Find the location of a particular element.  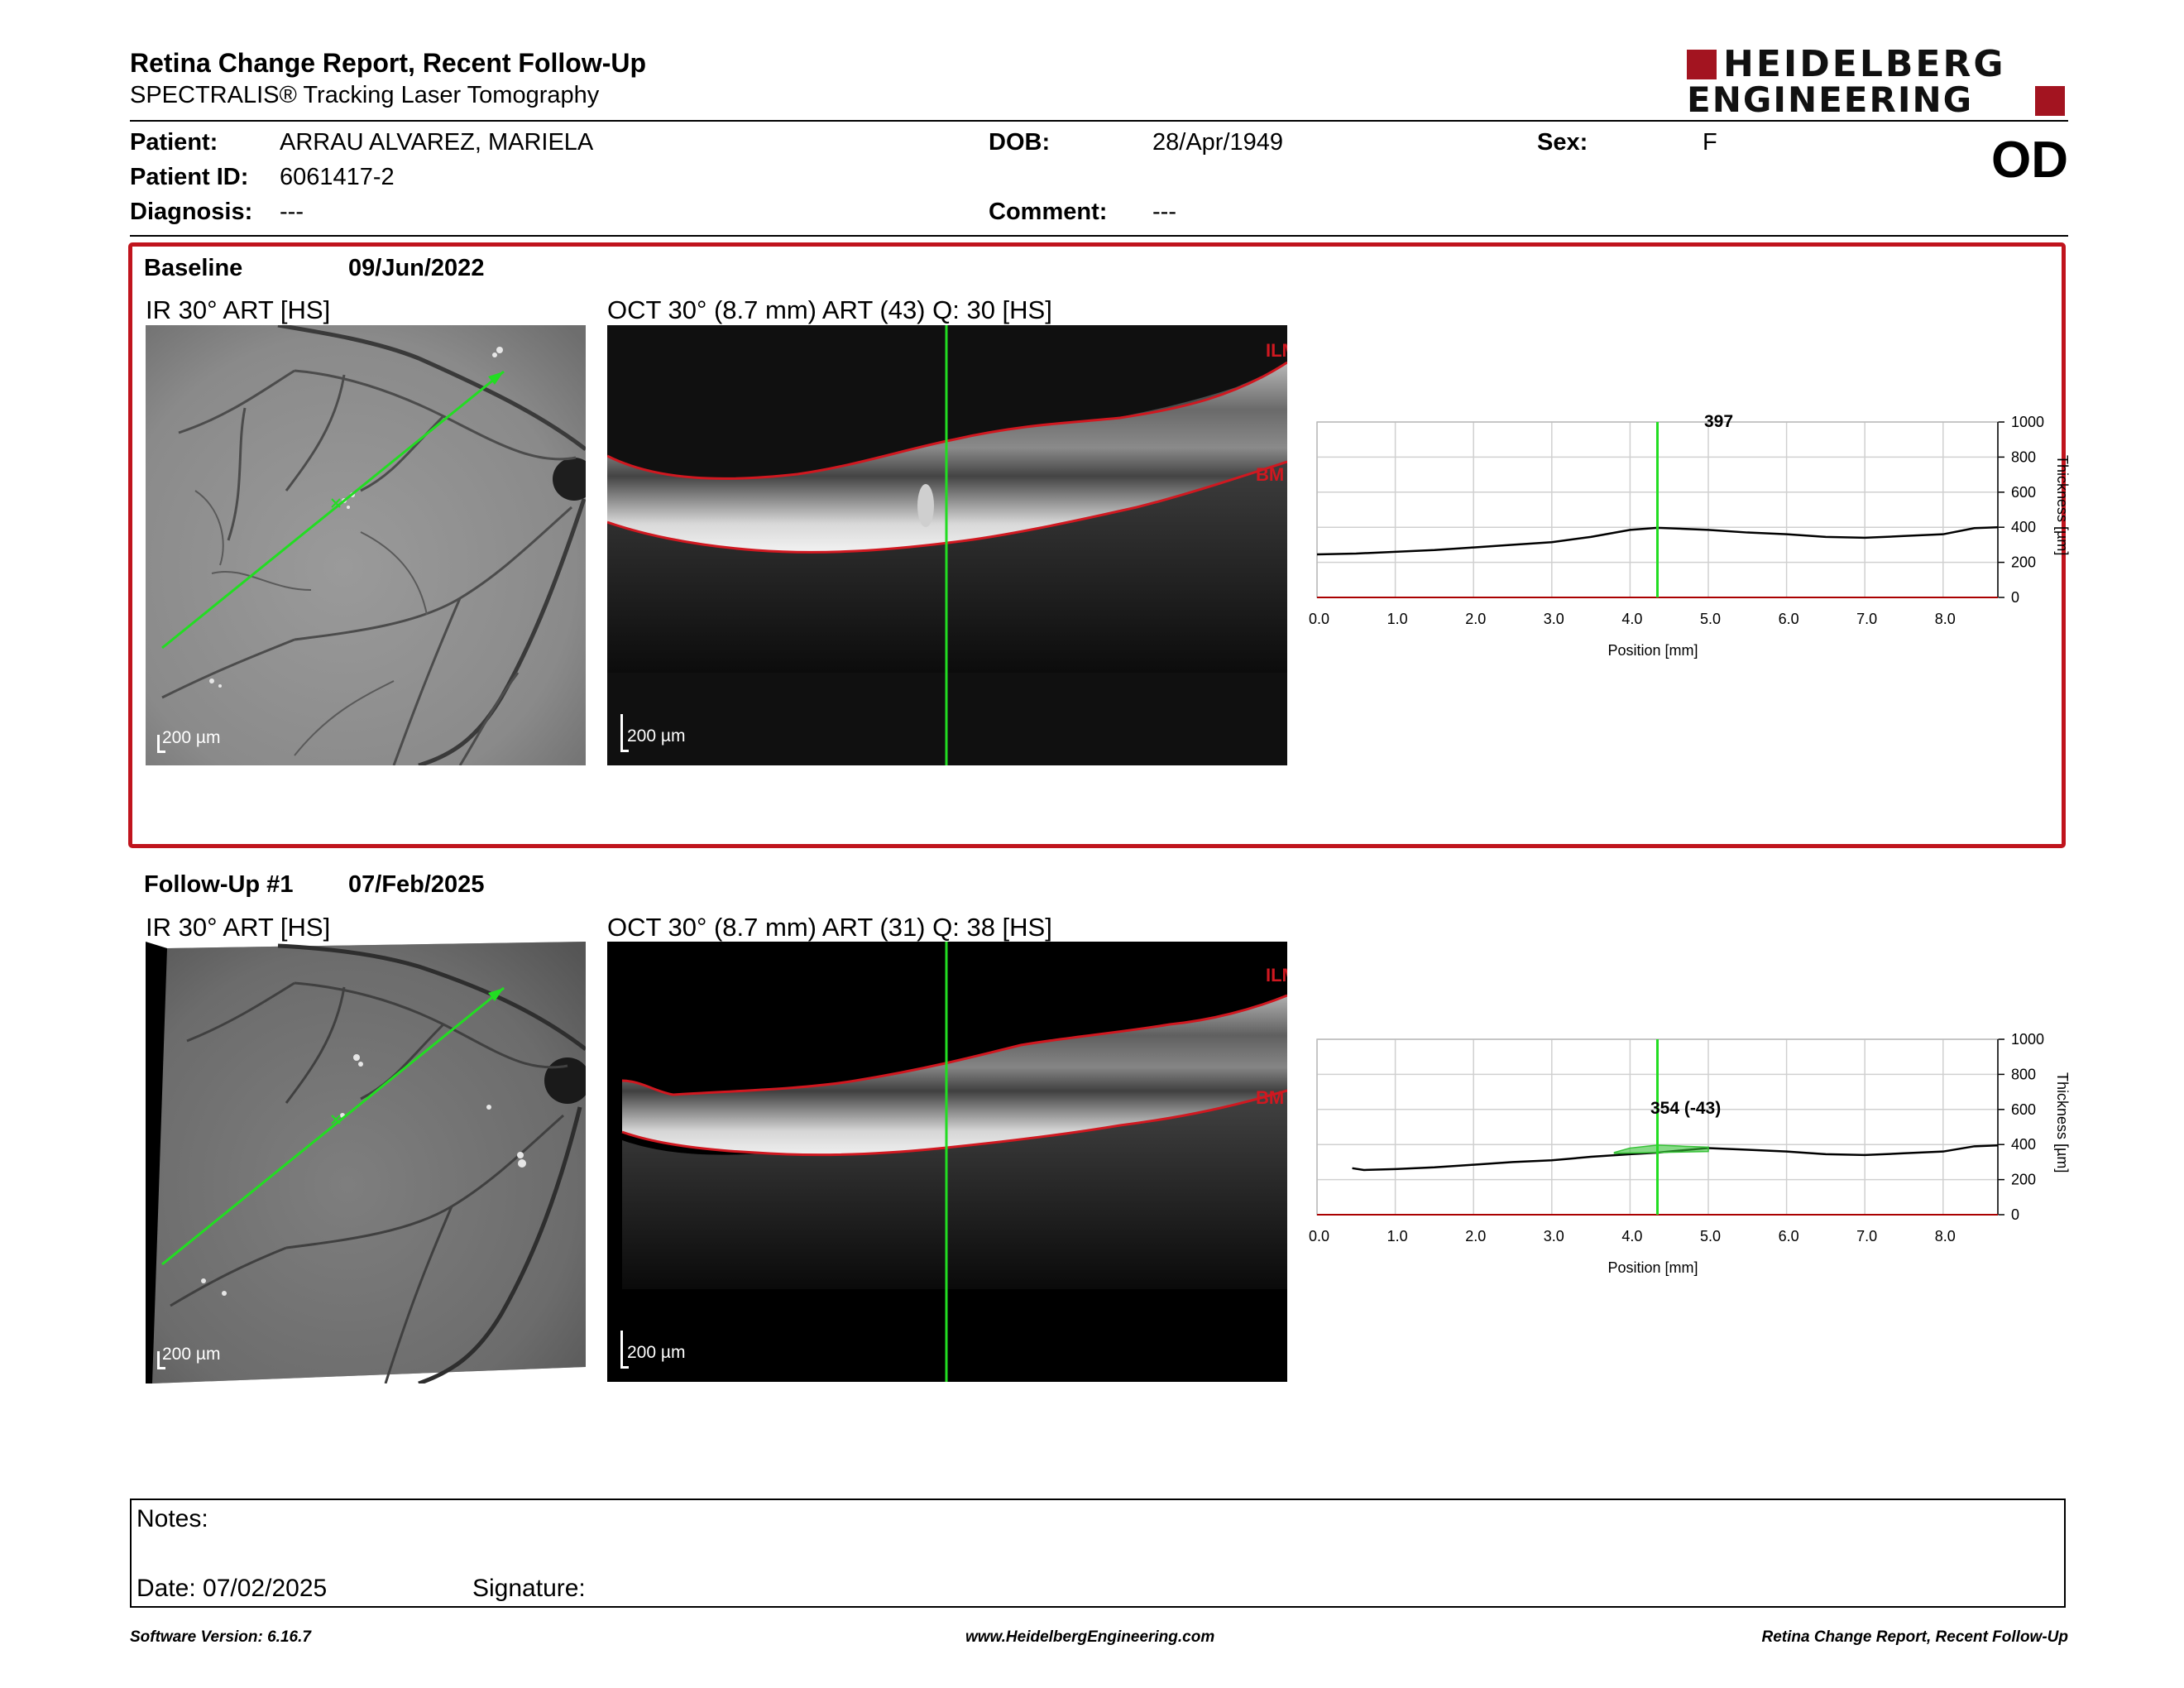

patient-id: 6061417-2 is located at coordinates (337, 177).